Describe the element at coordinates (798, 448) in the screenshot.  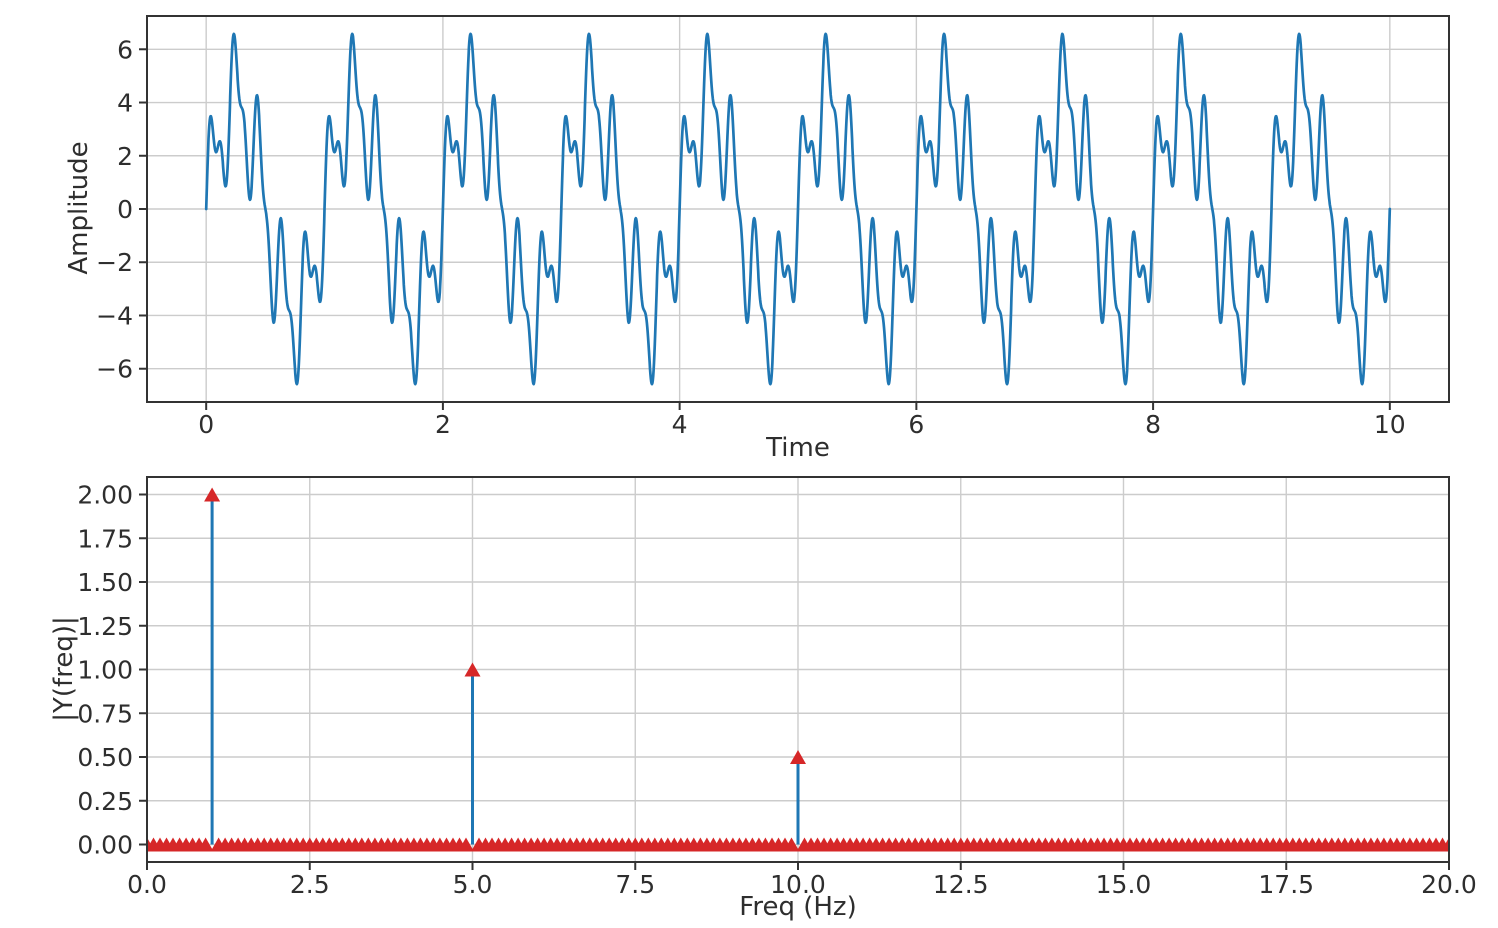
I see `top-plot-xlabel: Time` at that location.